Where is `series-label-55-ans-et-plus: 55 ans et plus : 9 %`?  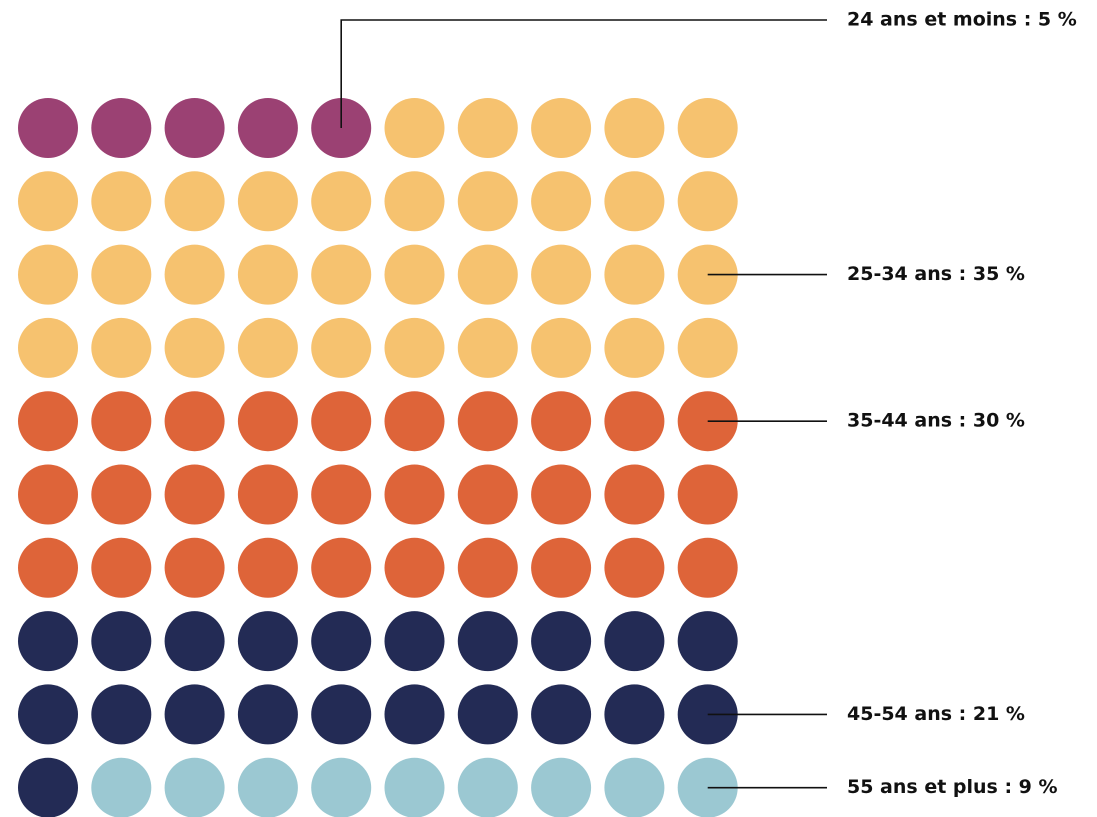 series-label-55-ans-et-plus: 55 ans et plus : 9 % is located at coordinates (952, 787).